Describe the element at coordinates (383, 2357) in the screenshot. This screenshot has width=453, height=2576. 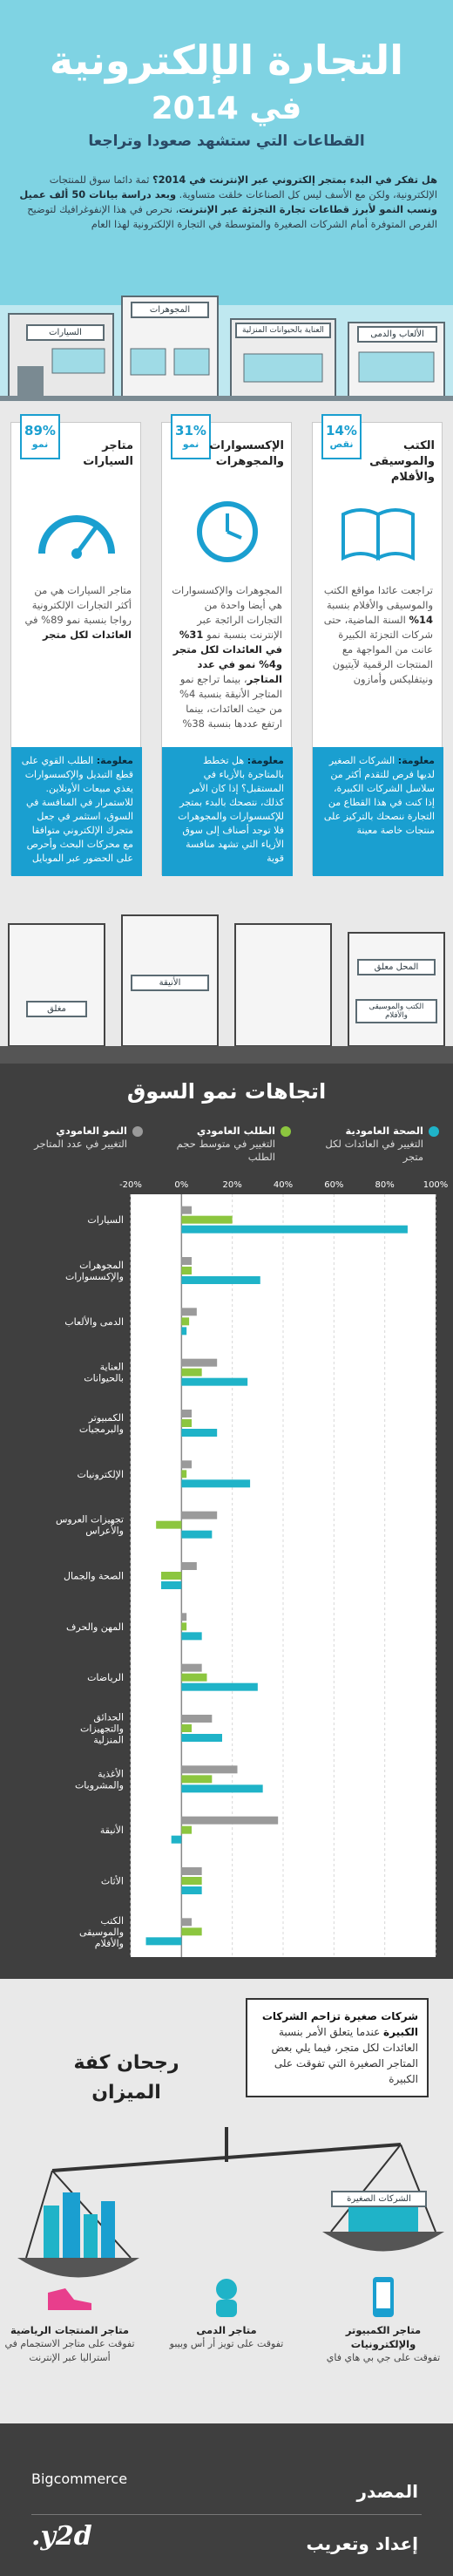
I see `example-text: تفوقت على جي بي هاي فاي` at that location.